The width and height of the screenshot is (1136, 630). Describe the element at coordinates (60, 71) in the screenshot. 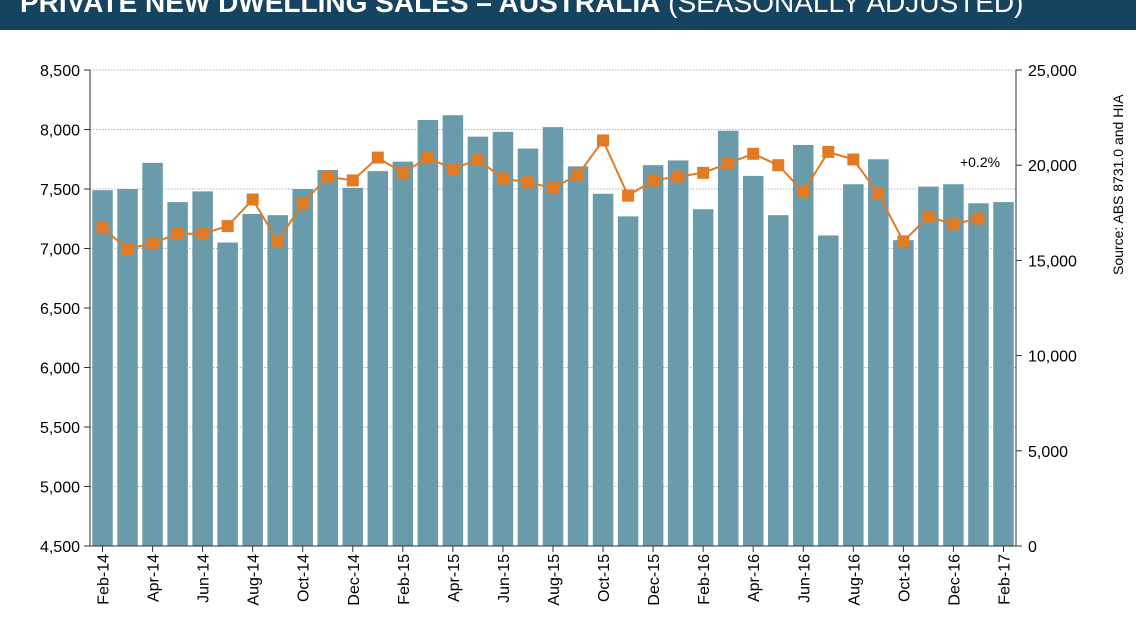

I see `y-left-tick-label: 8,500` at that location.